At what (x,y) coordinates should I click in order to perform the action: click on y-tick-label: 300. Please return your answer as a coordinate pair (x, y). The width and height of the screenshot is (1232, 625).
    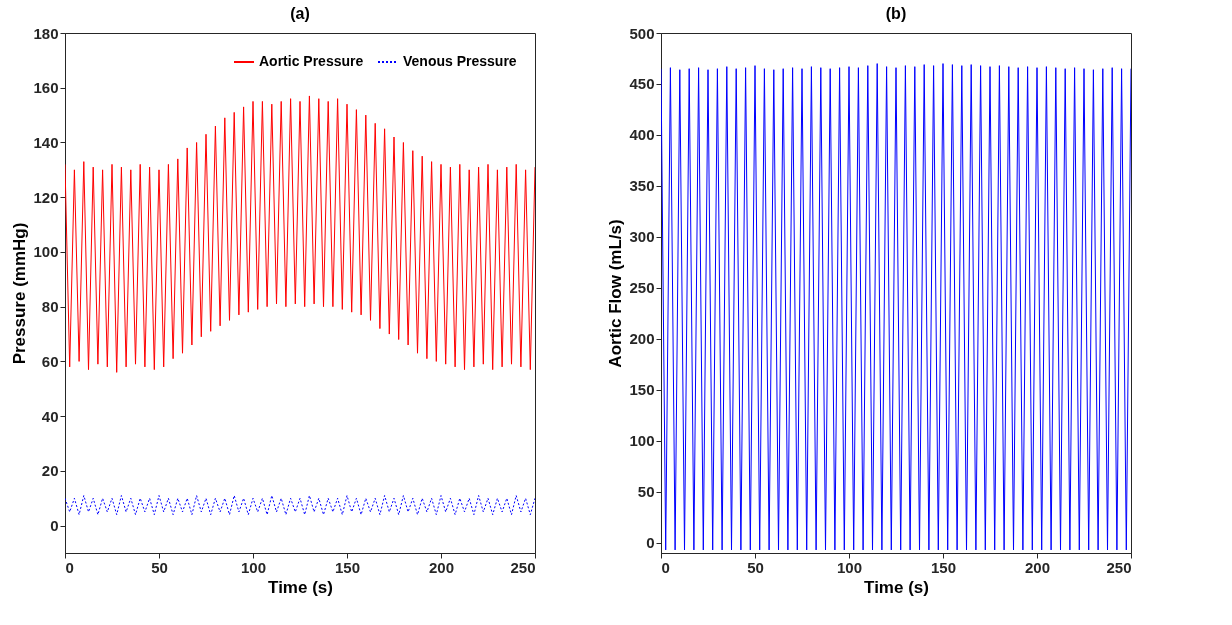
    Looking at the image, I should click on (642, 237).